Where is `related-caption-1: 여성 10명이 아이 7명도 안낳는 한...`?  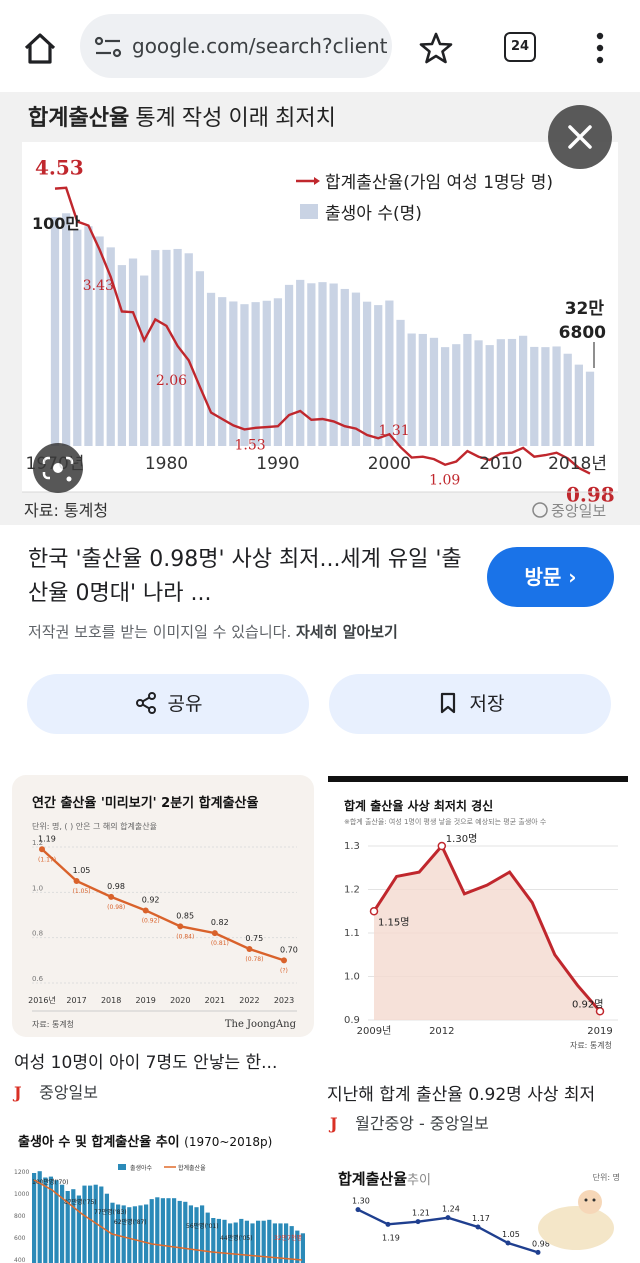 related-caption-1: 여성 10명이 아이 7명도 안낳는 한... is located at coordinates (146, 1063).